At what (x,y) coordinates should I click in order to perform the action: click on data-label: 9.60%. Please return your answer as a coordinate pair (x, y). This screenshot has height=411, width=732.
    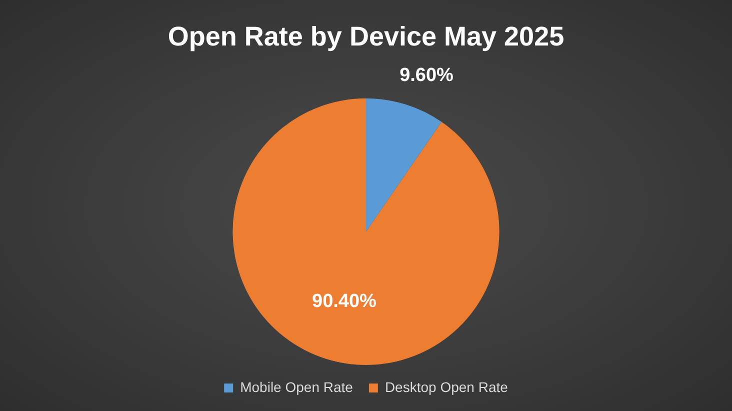
    Looking at the image, I should click on (427, 75).